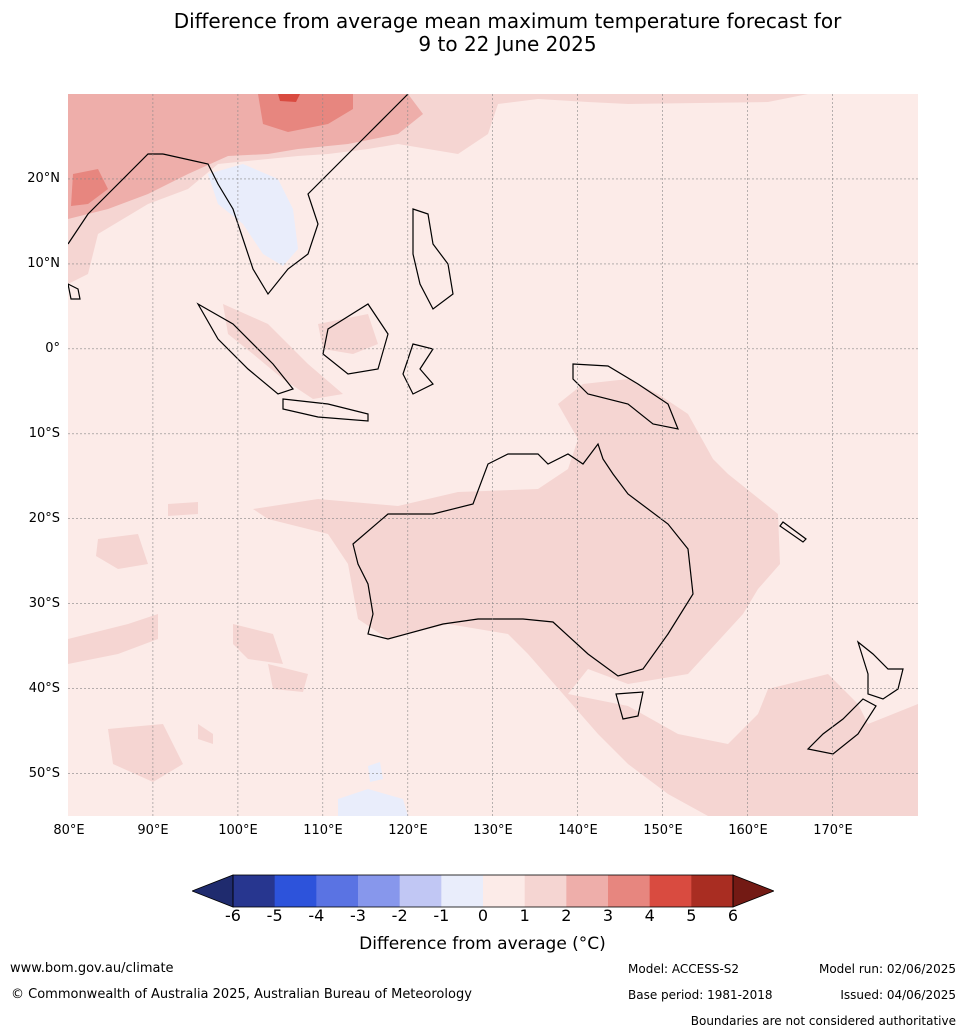 This screenshot has height=1035, width=965. Describe the element at coordinates (441, 915) in the screenshot. I see `colorbar-tick-label: -1` at that location.